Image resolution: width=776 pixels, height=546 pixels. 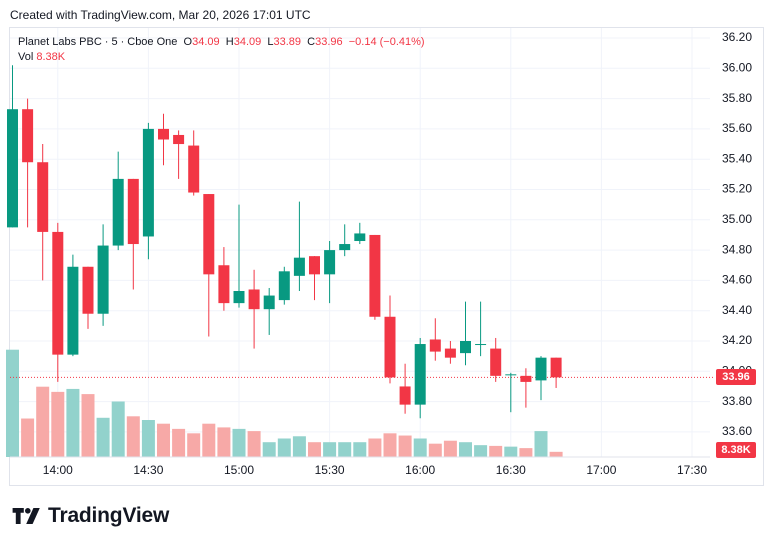 What do you see at coordinates (114, 42) in the screenshot?
I see `legend-interval: 5` at bounding box center [114, 42].